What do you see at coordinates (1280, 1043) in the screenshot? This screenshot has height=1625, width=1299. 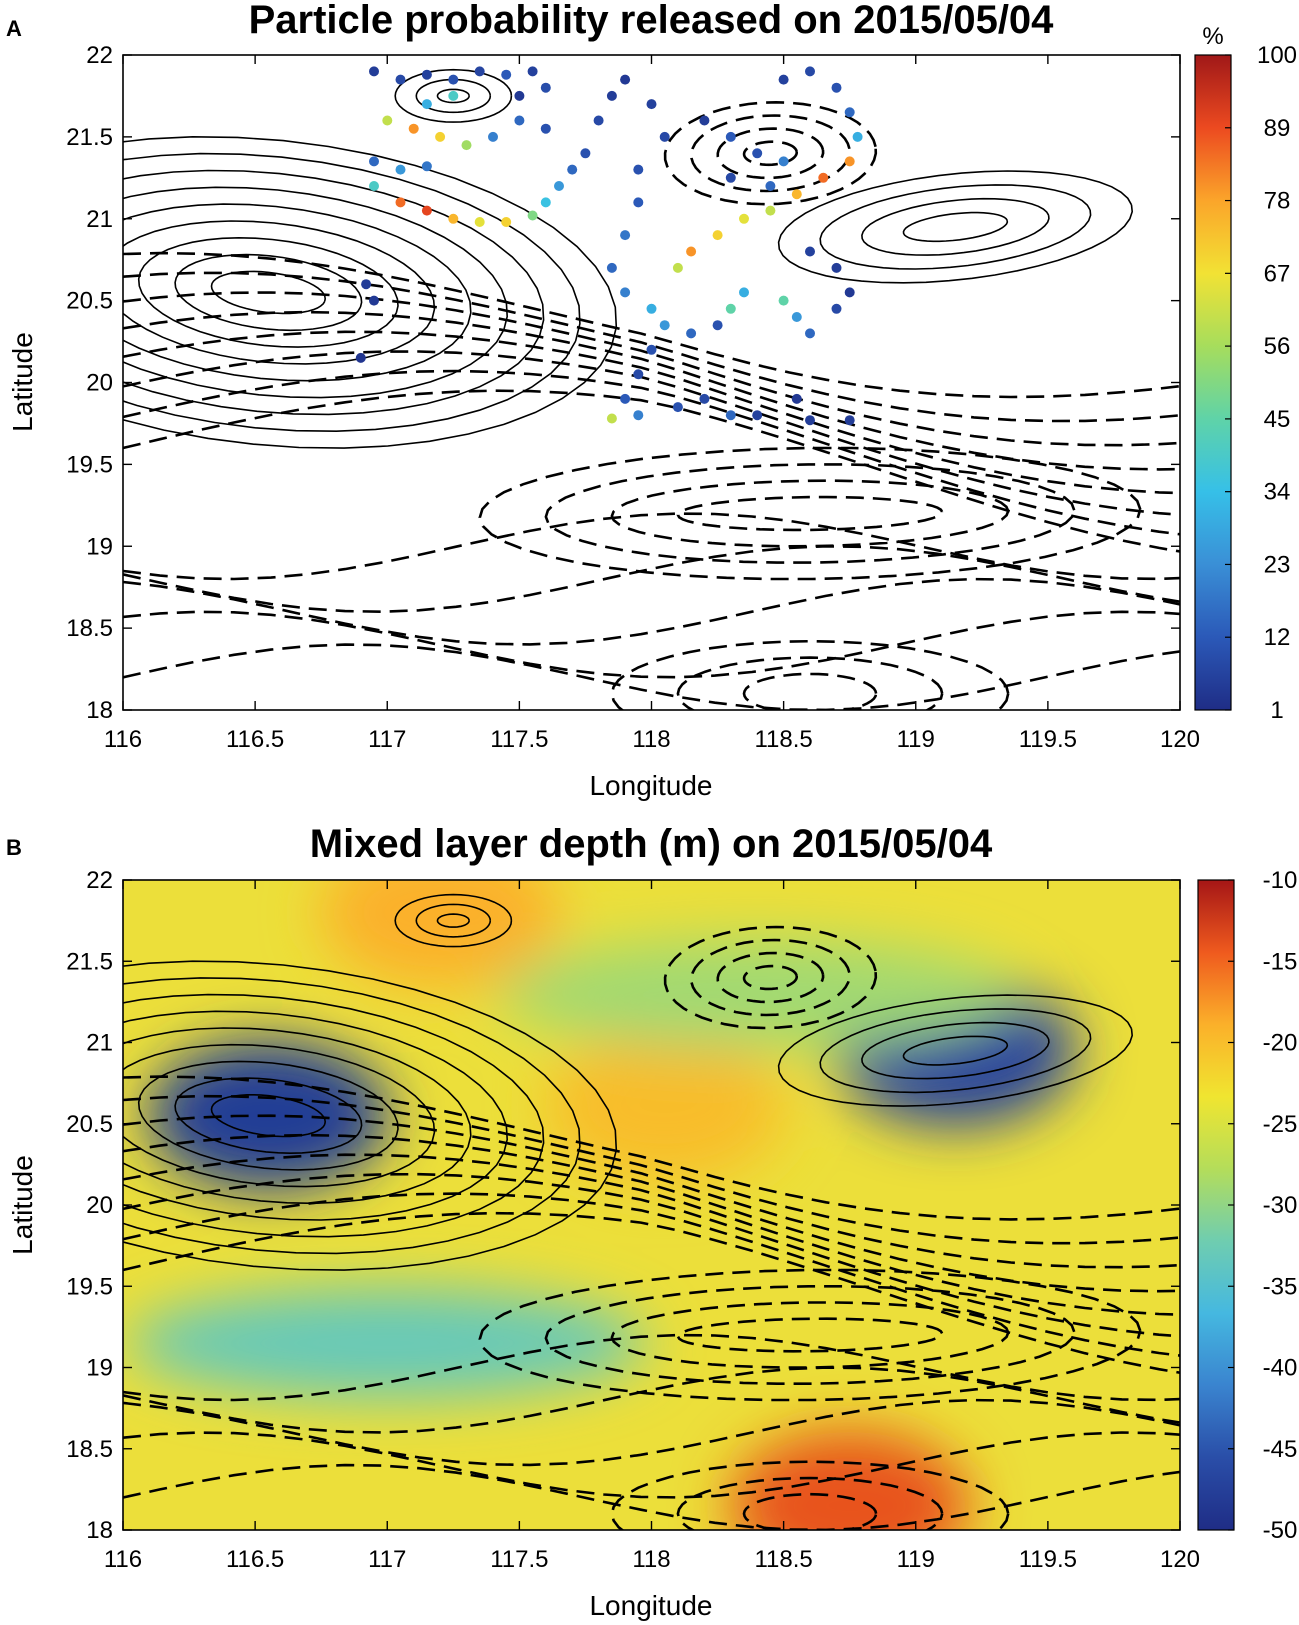 I see `colorbar-tick-label: -20` at bounding box center [1280, 1043].